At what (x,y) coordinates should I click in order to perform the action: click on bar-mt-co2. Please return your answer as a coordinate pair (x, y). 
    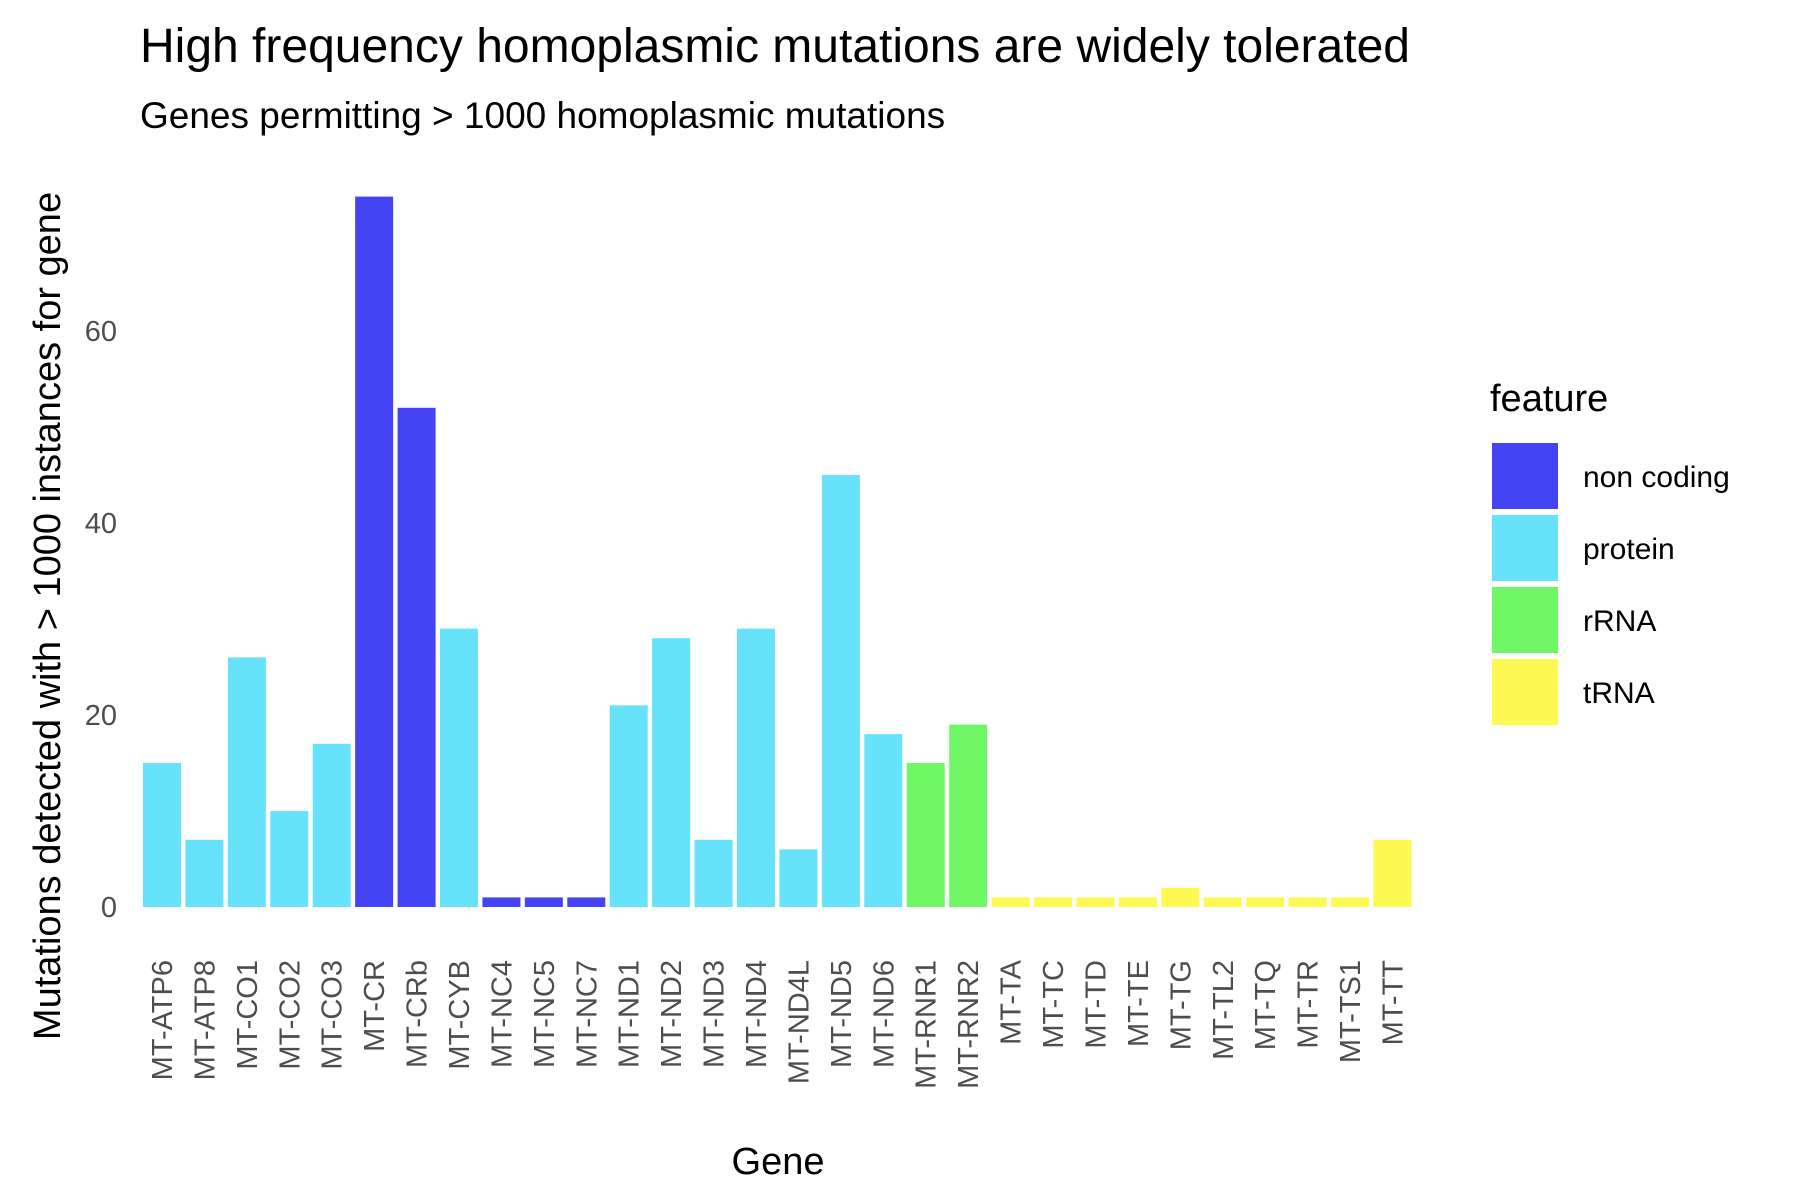
    Looking at the image, I should click on (289, 859).